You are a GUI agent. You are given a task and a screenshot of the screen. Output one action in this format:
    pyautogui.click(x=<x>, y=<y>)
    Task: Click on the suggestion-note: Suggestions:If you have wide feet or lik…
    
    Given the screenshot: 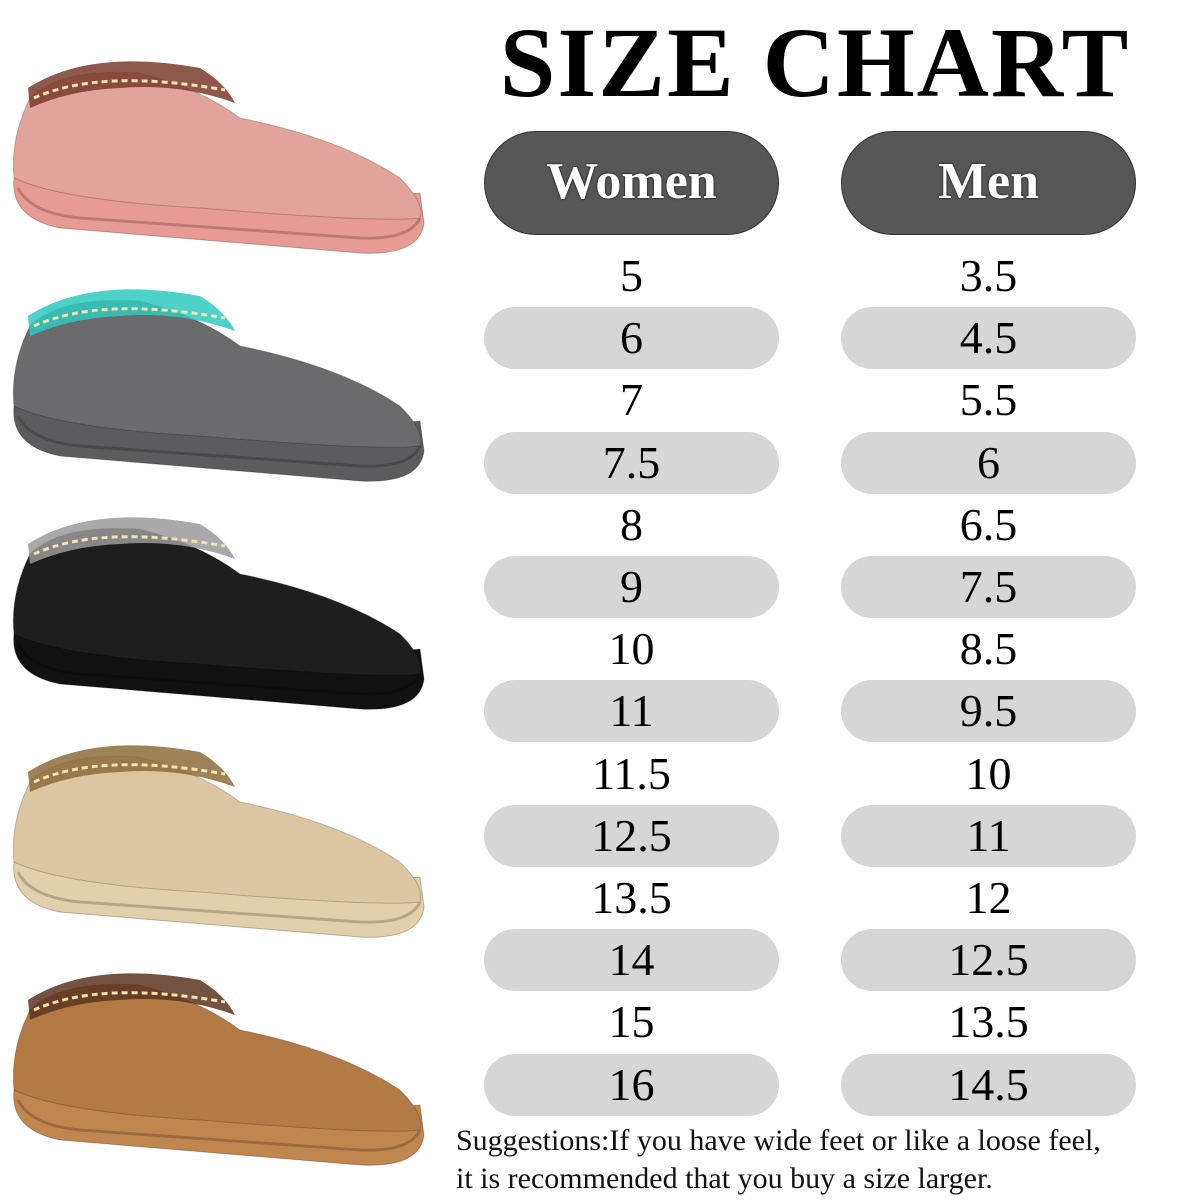 What is the action you would take?
    pyautogui.click(x=778, y=1160)
    